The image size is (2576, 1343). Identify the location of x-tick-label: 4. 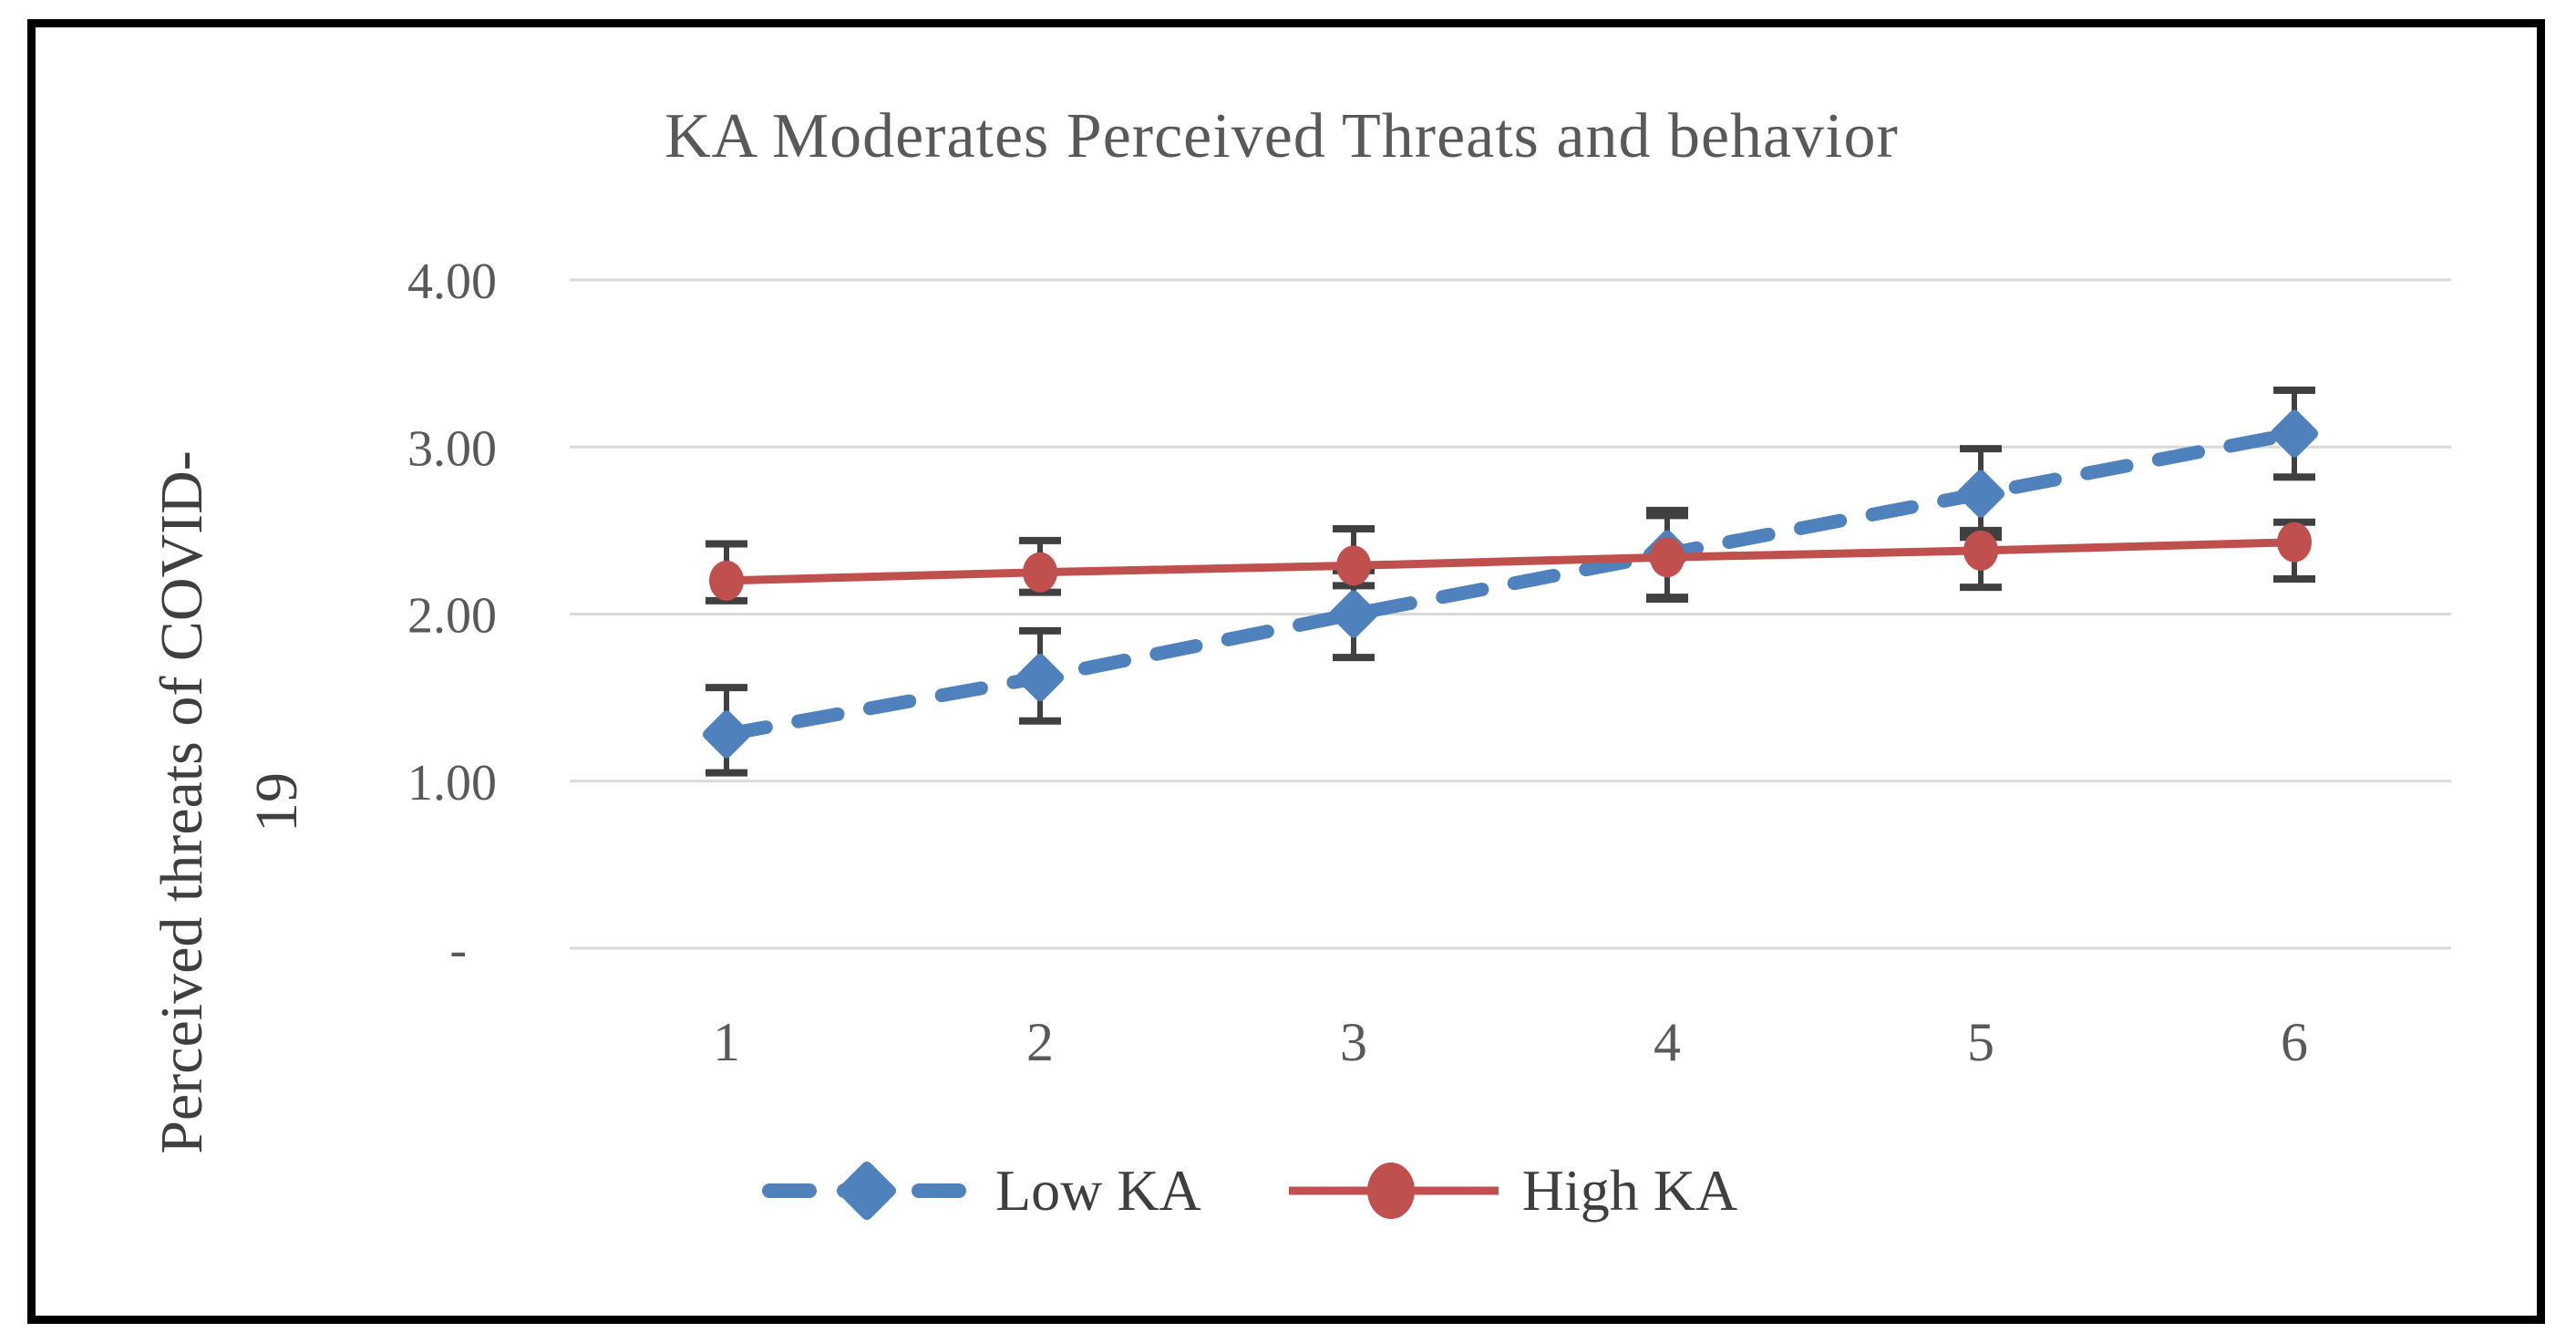
(1667, 1042).